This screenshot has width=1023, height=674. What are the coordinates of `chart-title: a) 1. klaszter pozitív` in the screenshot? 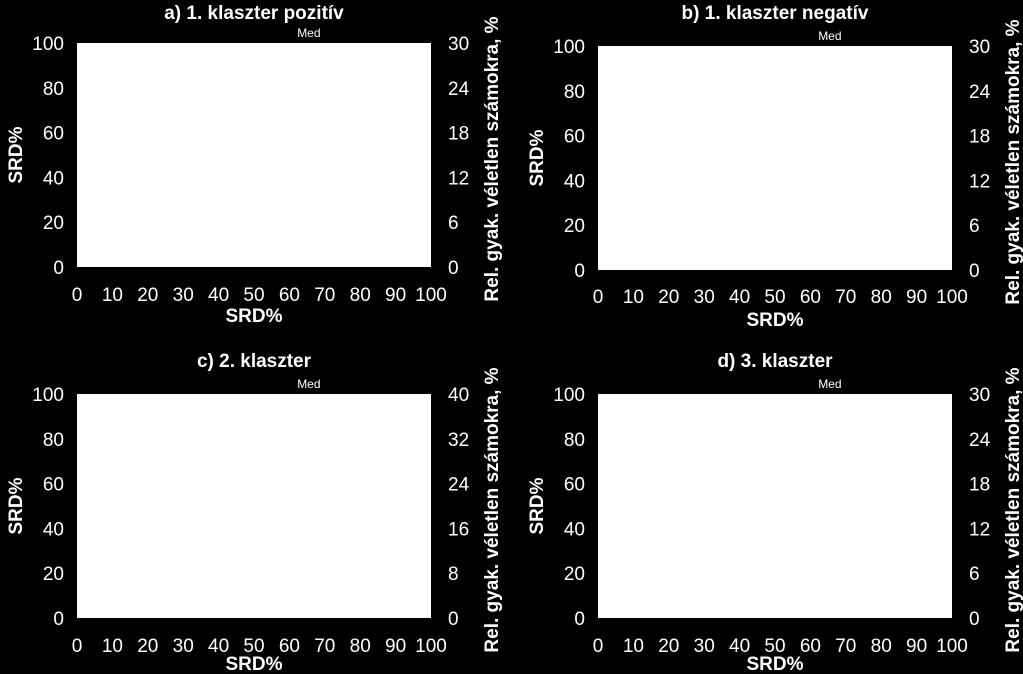 It's located at (254, 13).